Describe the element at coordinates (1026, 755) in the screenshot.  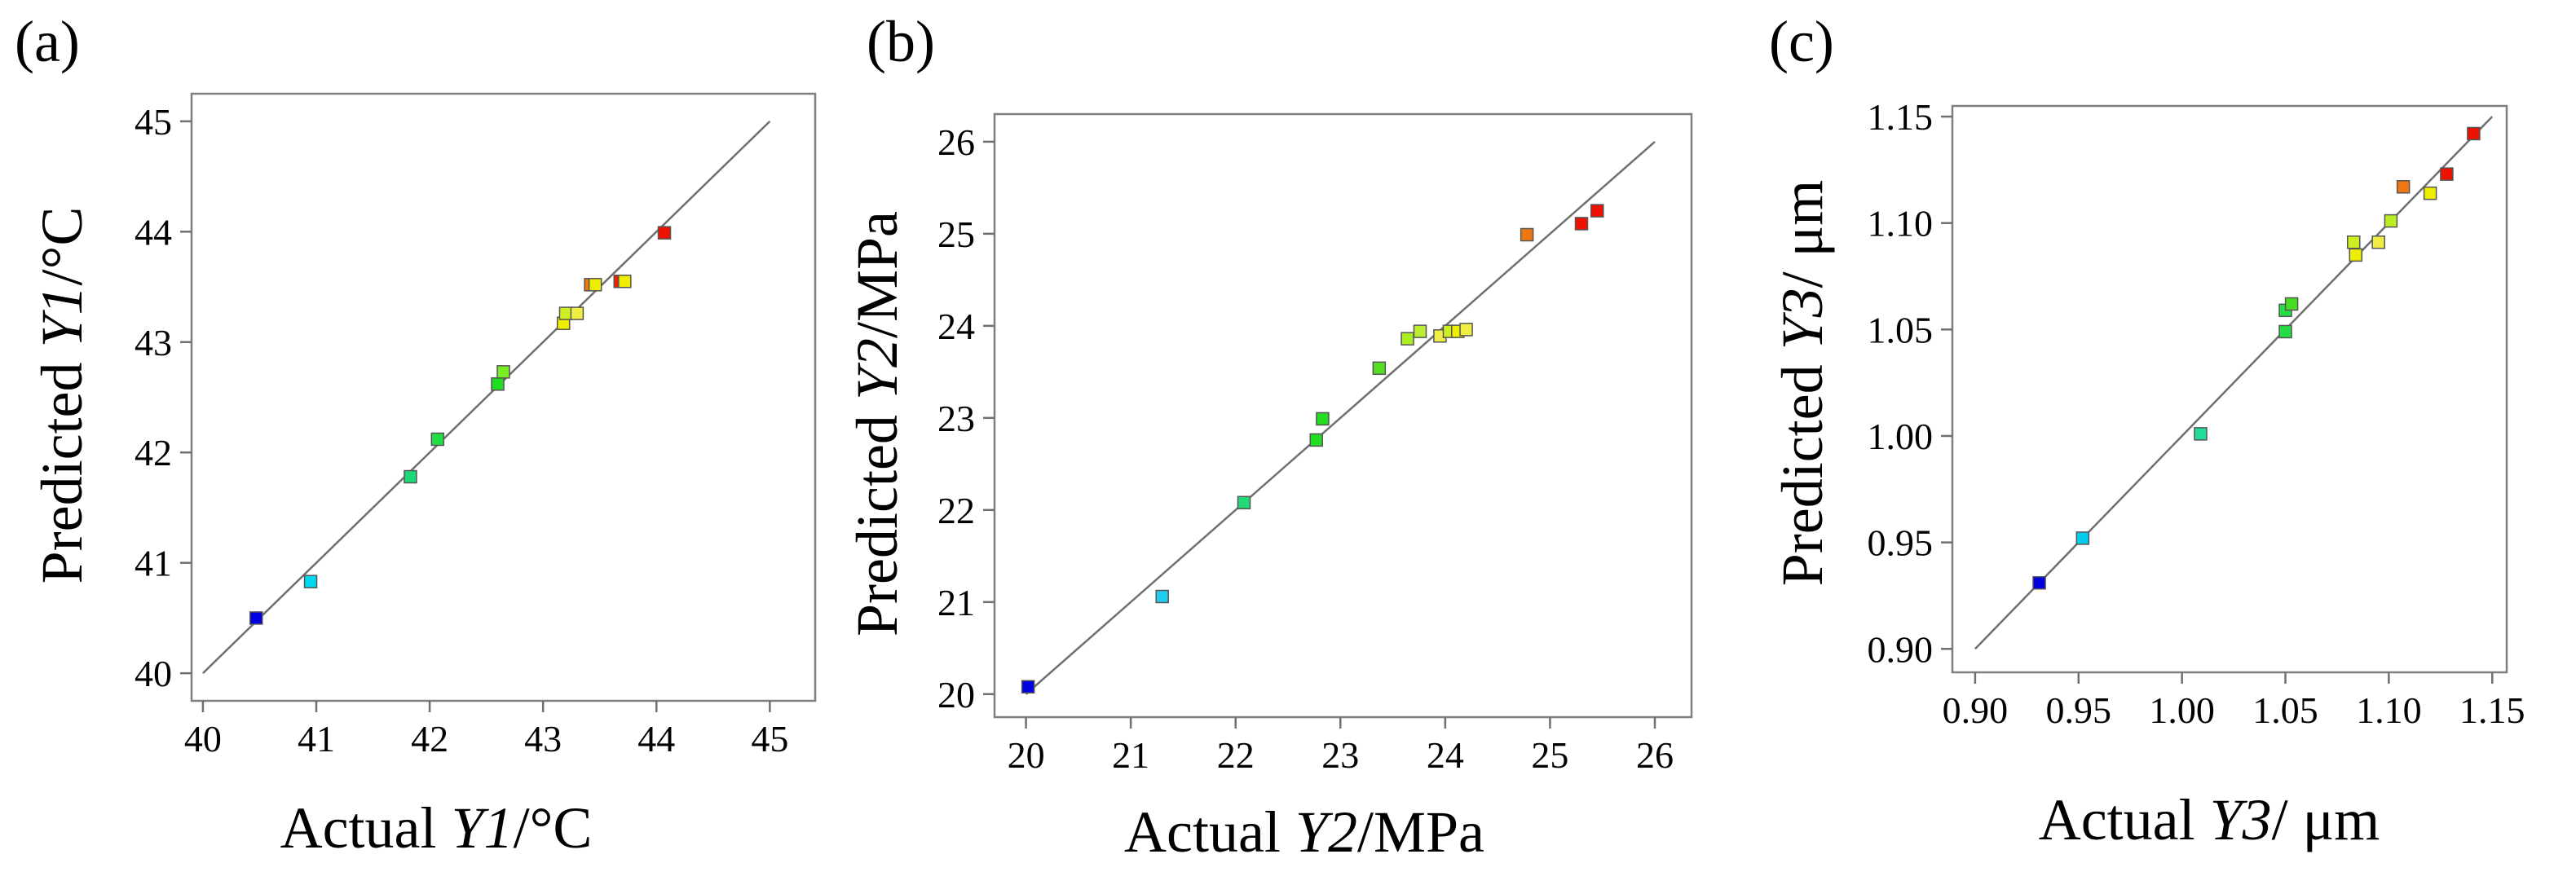
I see `x-tick-label: 20` at that location.